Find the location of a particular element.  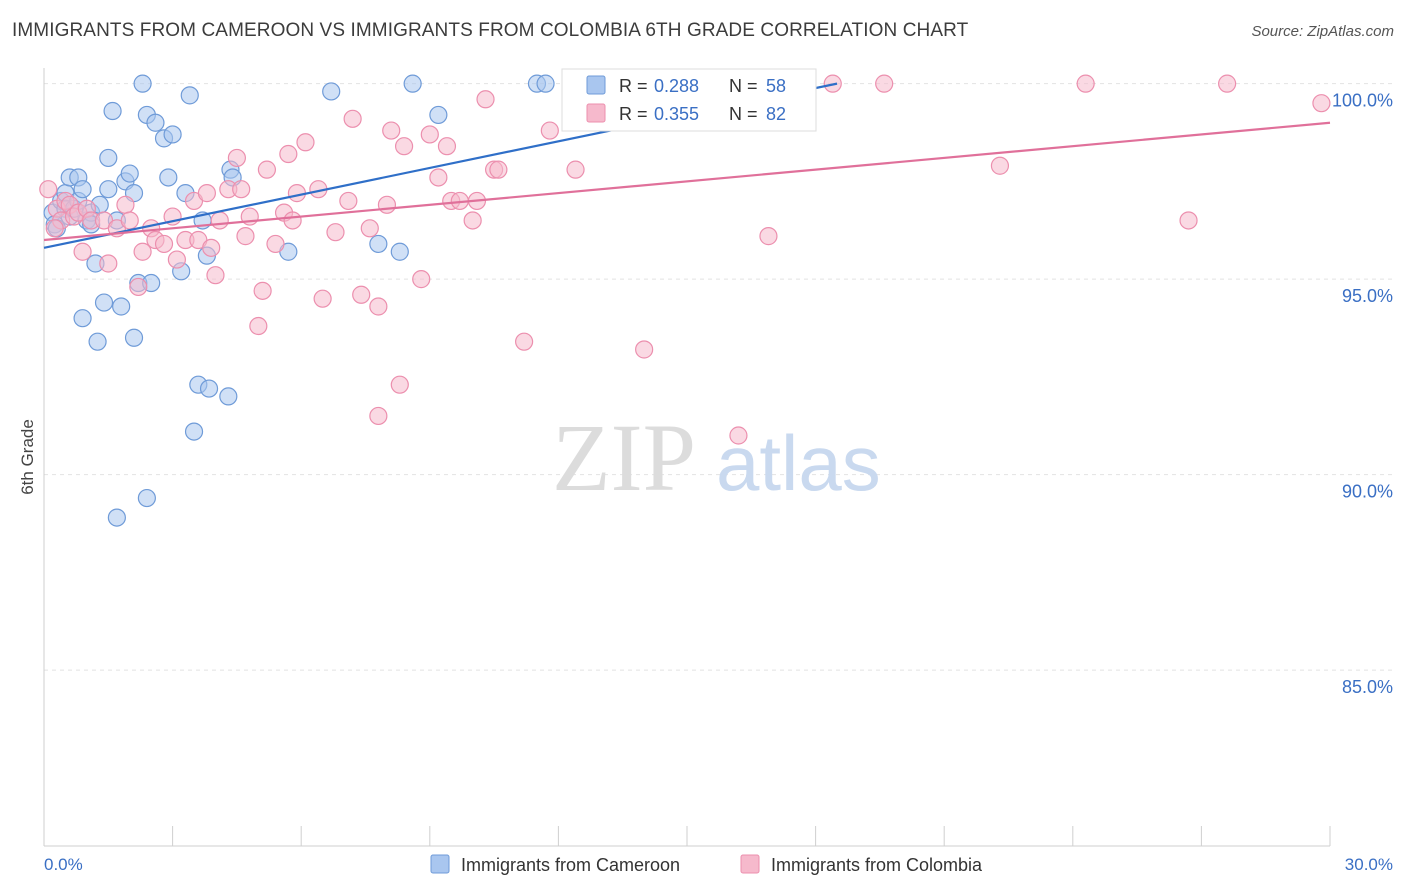

trend-line-colombia is located at coordinates (687, 181).